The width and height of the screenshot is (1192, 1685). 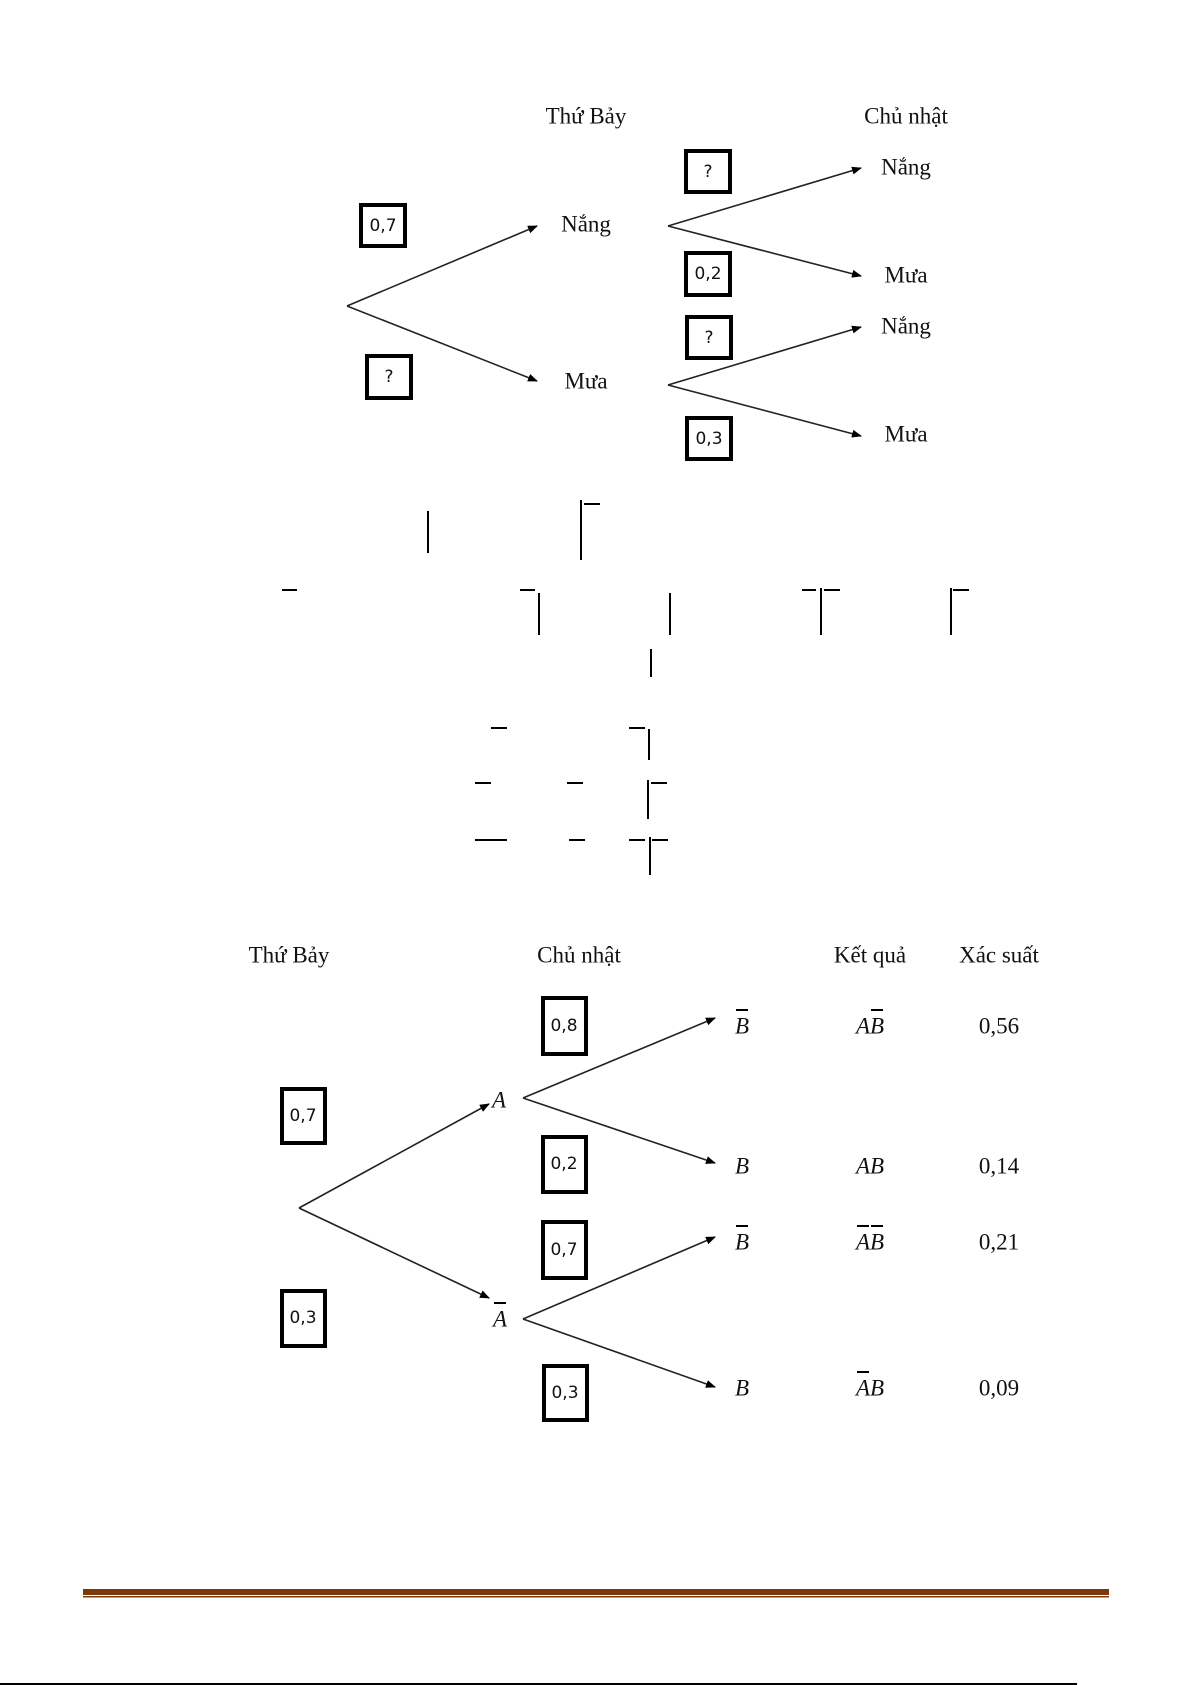 What do you see at coordinates (999, 954) in the screenshot?
I see `header-probability: Xác suất` at bounding box center [999, 954].